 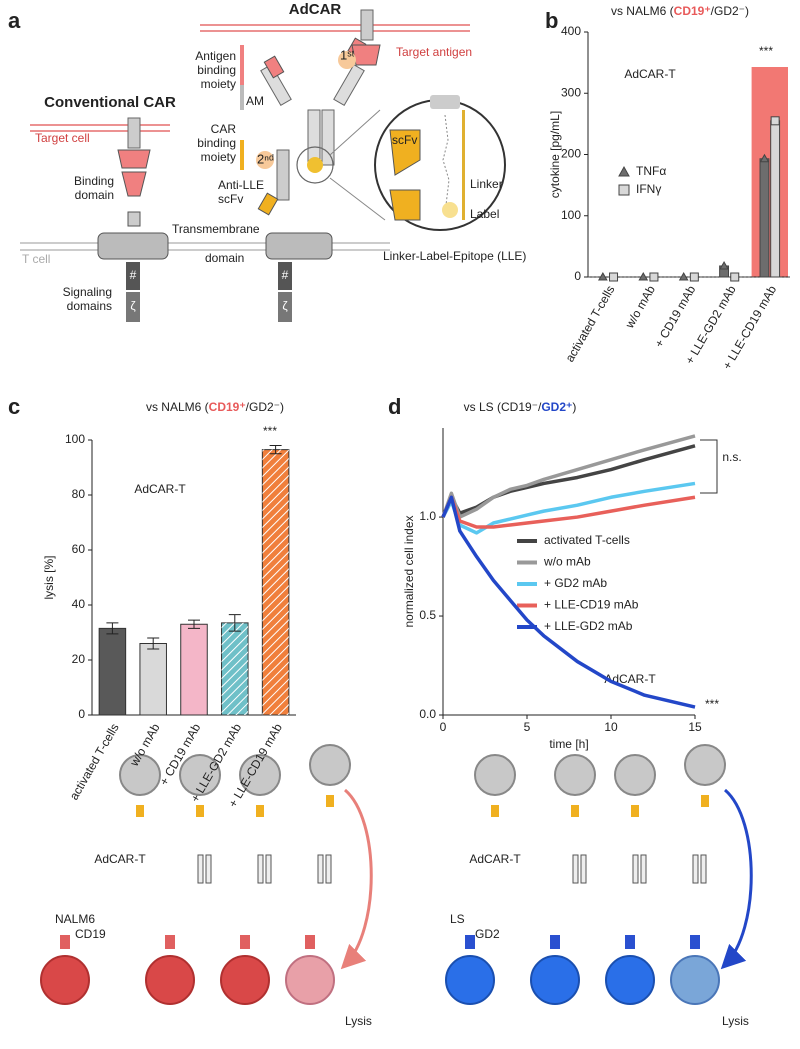 I want to click on legend-label: TNFα, so click(x=651, y=171).